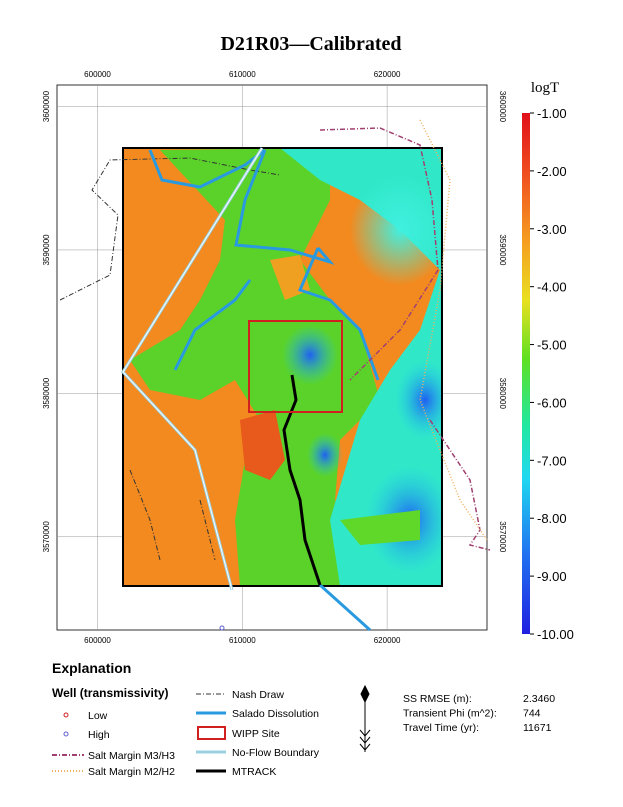  What do you see at coordinates (555, 634) in the screenshot?
I see `colorbar-tick-label: -10.00` at bounding box center [555, 634].